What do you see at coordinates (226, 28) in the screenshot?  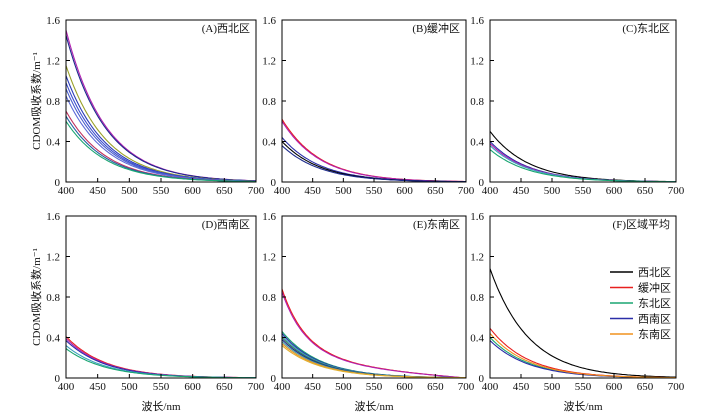 I see `panel-title: (A)西北区` at bounding box center [226, 28].